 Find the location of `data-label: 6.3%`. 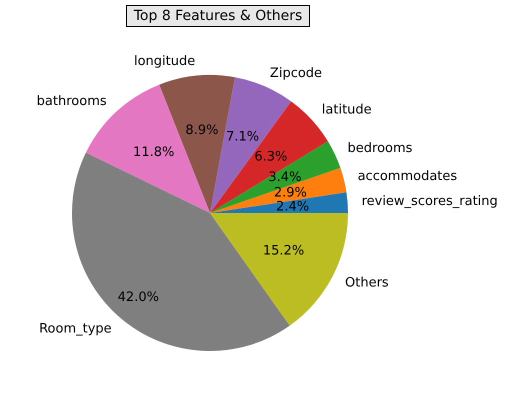

data-label: 6.3% is located at coordinates (271, 156).